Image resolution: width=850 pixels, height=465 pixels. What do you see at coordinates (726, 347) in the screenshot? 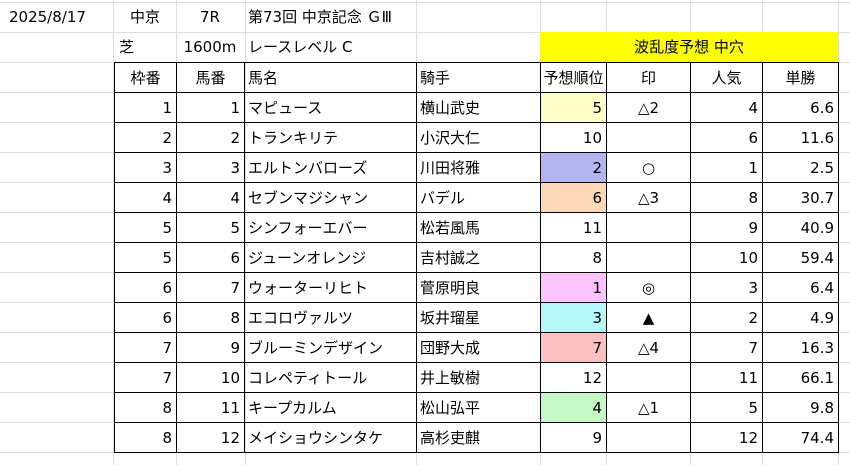
I see `popularity-cell: 7` at bounding box center [726, 347].